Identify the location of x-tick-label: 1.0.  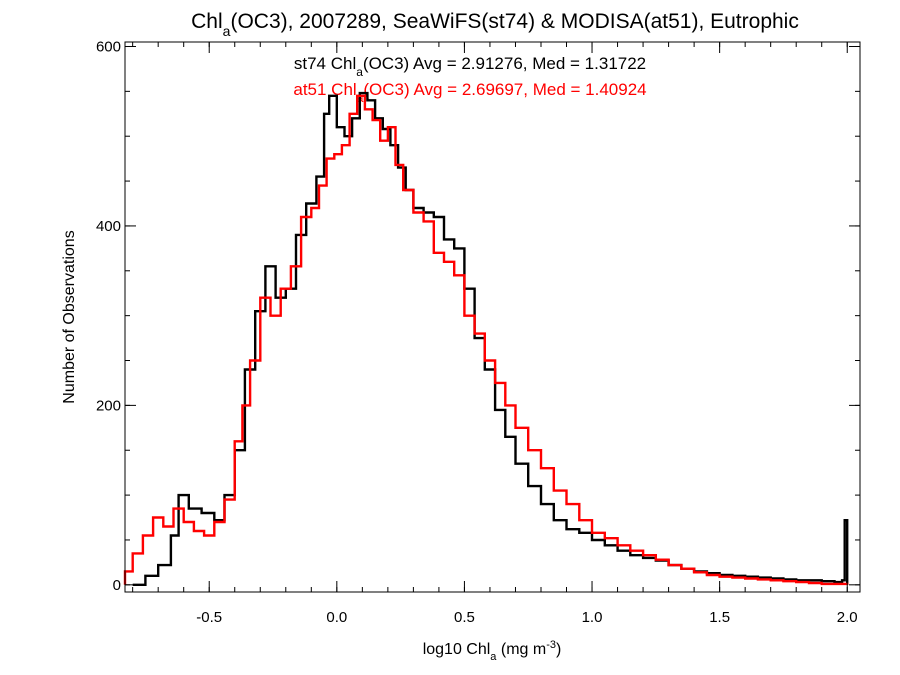
(592, 617).